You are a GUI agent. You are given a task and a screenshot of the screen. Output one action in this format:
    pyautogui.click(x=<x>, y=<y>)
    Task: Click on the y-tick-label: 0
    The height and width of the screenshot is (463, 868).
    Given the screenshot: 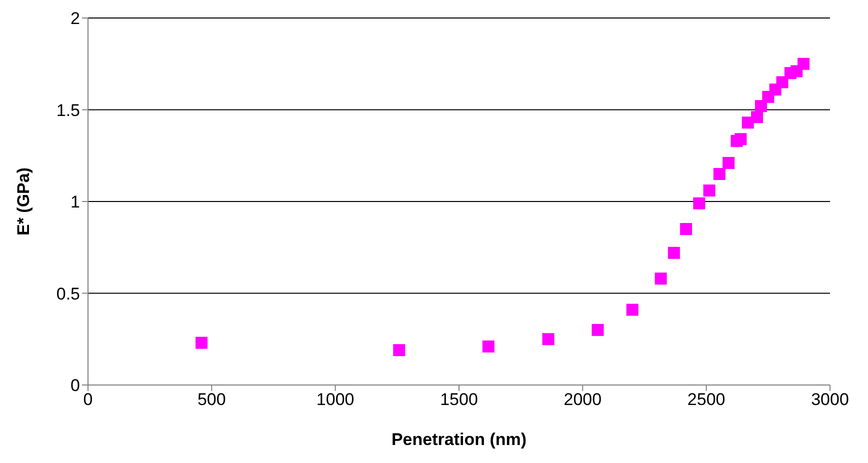 What is the action you would take?
    pyautogui.click(x=75, y=386)
    